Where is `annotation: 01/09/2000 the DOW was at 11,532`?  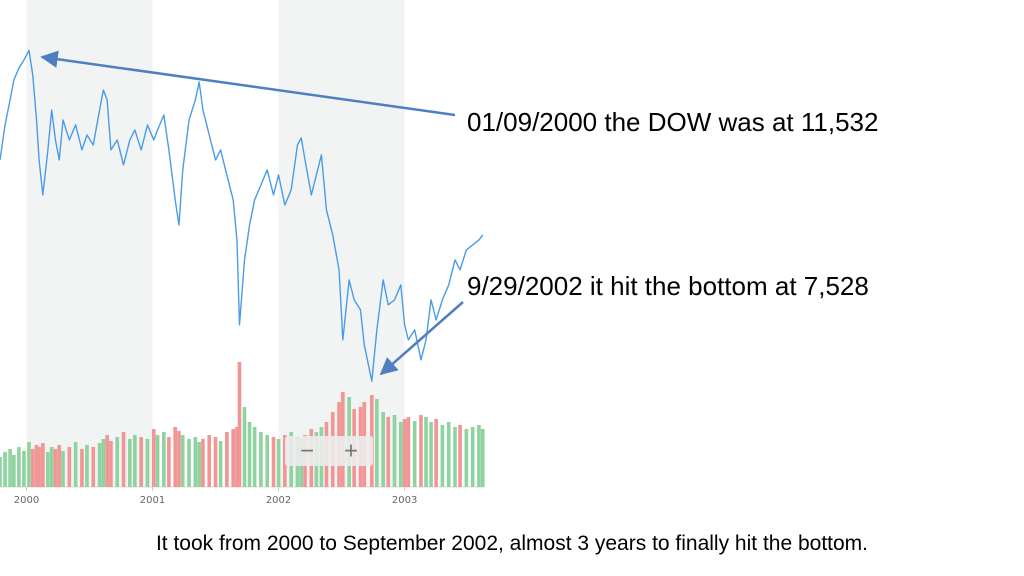 annotation: 01/09/2000 the DOW was at 11,532 is located at coordinates (672, 122).